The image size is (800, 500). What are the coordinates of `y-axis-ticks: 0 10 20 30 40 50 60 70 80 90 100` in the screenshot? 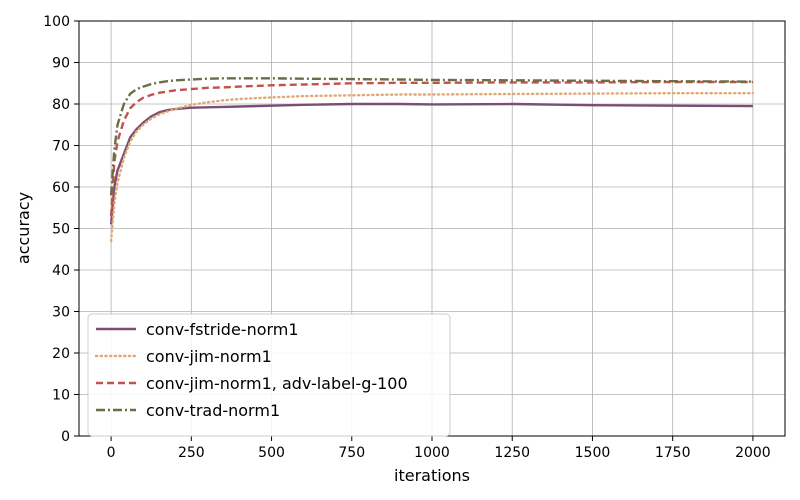 It's located at (61, 229).